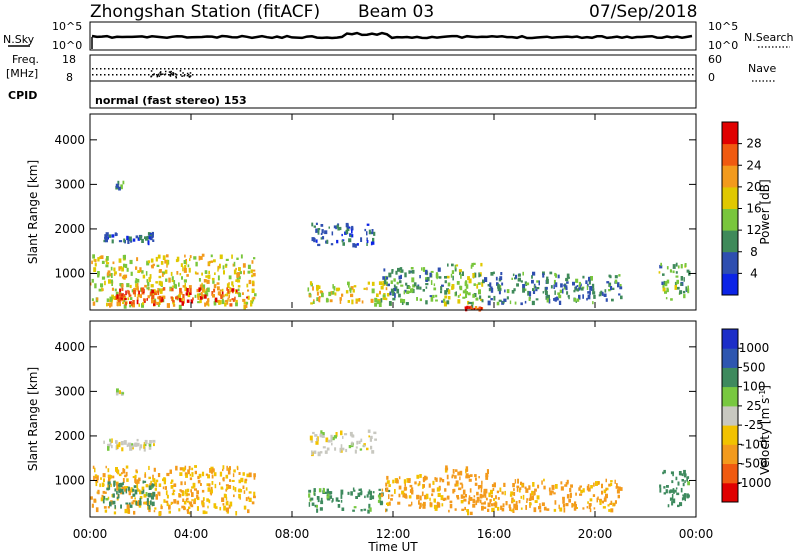 The height and width of the screenshot is (554, 800). Describe the element at coordinates (696, 534) in the screenshot. I see `x-tick-label: 00:00` at that location.